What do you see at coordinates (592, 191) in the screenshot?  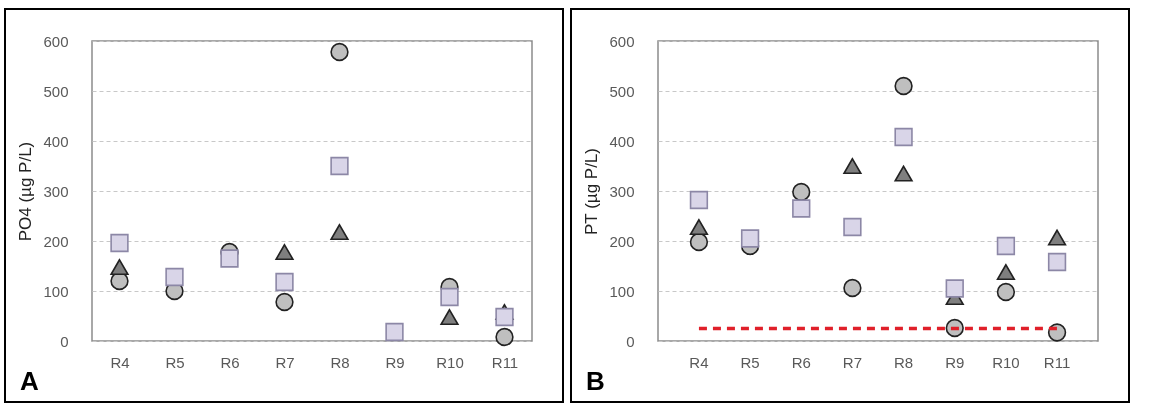 I see `y-axis-title: PT (µg P/L)` at bounding box center [592, 191].